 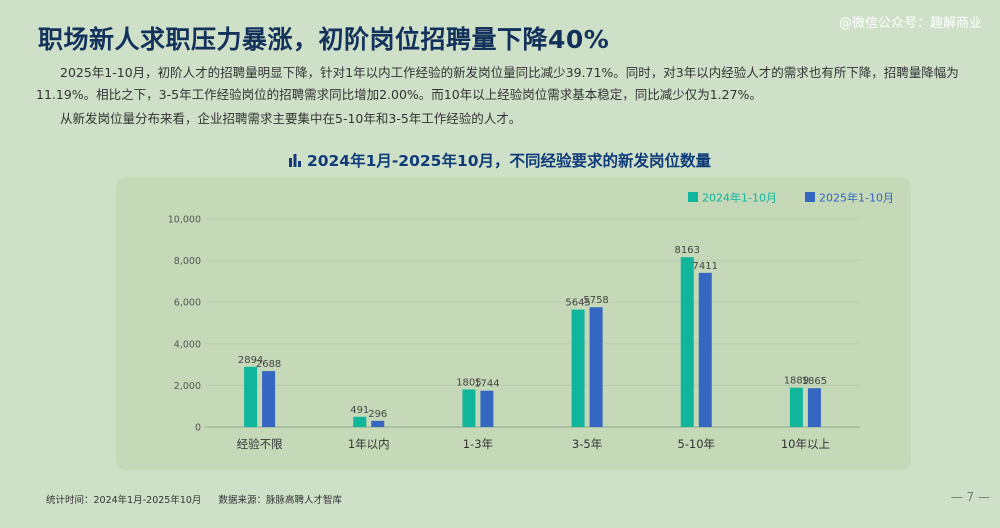 I want to click on footer: 统计时间：2024年1月-2025年10月 数据来源：脉脉高聘人才智库, so click(x=201, y=499).